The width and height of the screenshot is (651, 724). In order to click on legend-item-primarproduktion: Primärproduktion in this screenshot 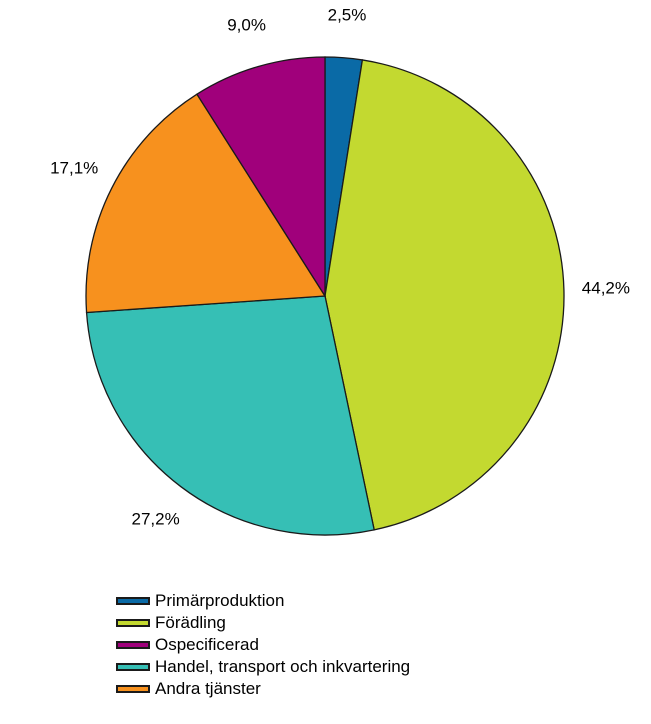, I will do `click(263, 601)`.